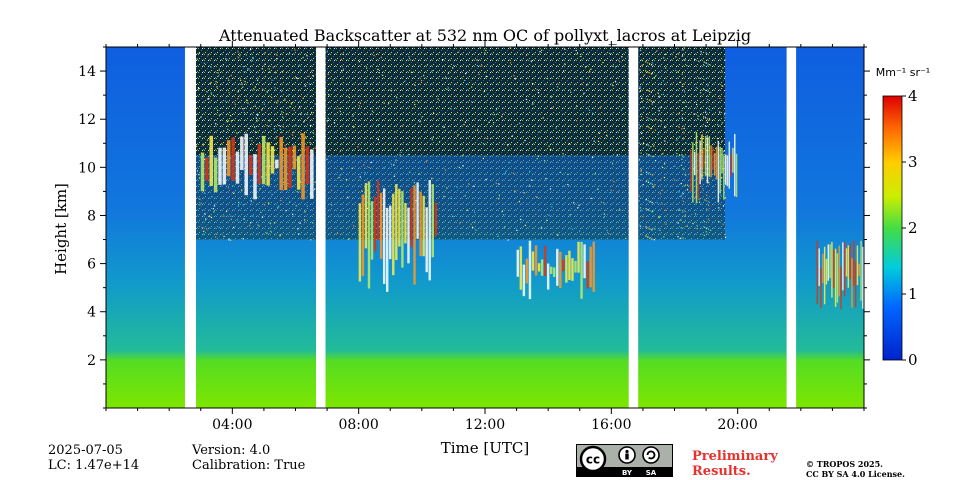  What do you see at coordinates (485, 448) in the screenshot?
I see `x-axis-label: Time [UTC]` at bounding box center [485, 448].